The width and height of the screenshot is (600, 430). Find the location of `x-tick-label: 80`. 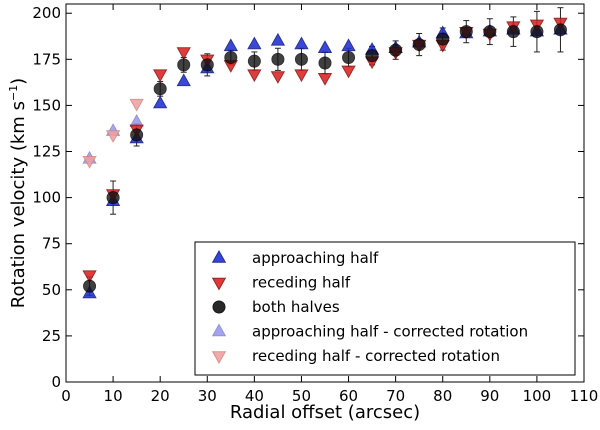

x-tick-label: 80 is located at coordinates (442, 396).